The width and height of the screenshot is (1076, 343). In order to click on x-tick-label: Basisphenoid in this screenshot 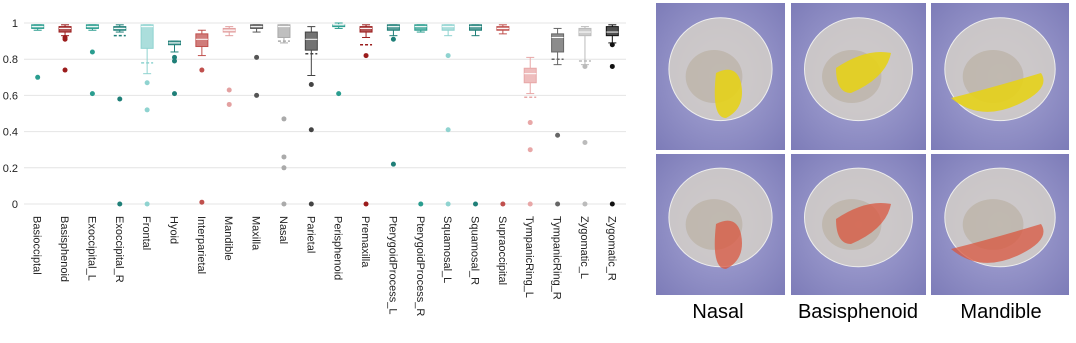, I will do `click(64, 249)`.